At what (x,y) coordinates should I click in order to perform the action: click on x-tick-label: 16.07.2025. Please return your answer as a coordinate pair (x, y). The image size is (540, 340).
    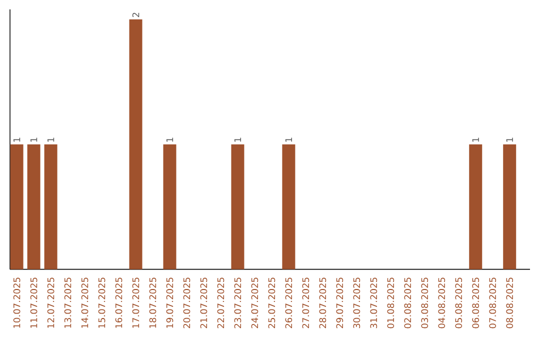
    Looking at the image, I should click on (118, 303).